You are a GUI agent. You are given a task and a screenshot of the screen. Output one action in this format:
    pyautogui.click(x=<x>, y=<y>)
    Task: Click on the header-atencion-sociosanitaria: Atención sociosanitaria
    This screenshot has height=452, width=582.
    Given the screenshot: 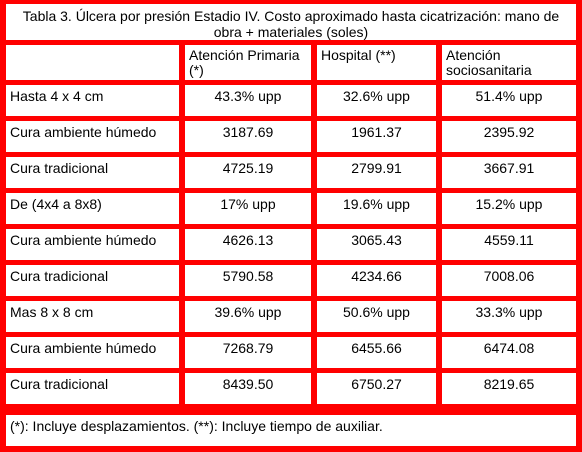 What is the action you would take?
    pyautogui.click(x=509, y=62)
    